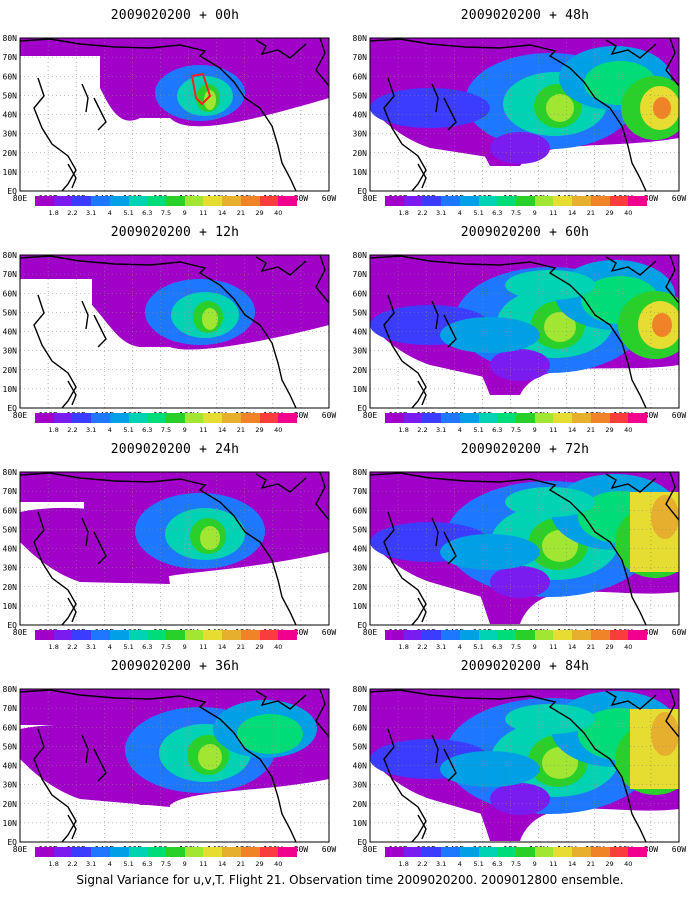 The image size is (700, 900). What do you see at coordinates (128, 647) in the screenshot?
I see `colorbar-label: 5.1` at bounding box center [128, 647].